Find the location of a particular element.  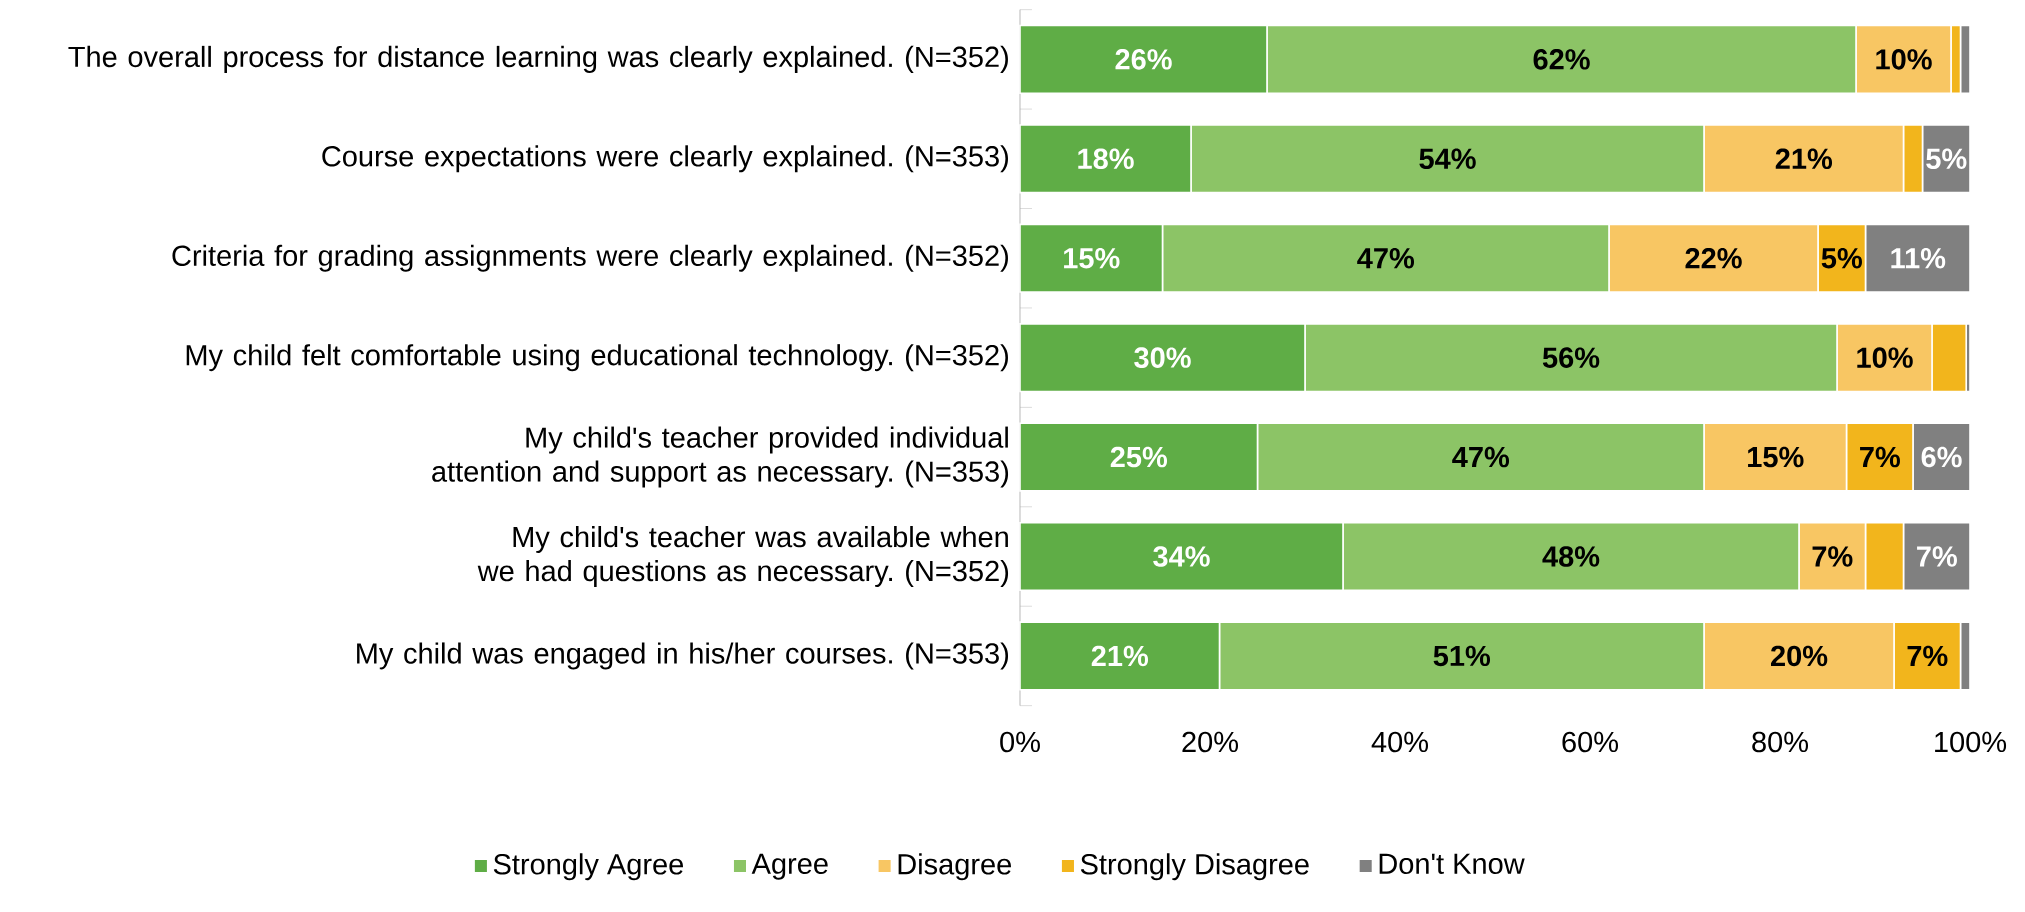

data-label: 20% is located at coordinates (1799, 656).